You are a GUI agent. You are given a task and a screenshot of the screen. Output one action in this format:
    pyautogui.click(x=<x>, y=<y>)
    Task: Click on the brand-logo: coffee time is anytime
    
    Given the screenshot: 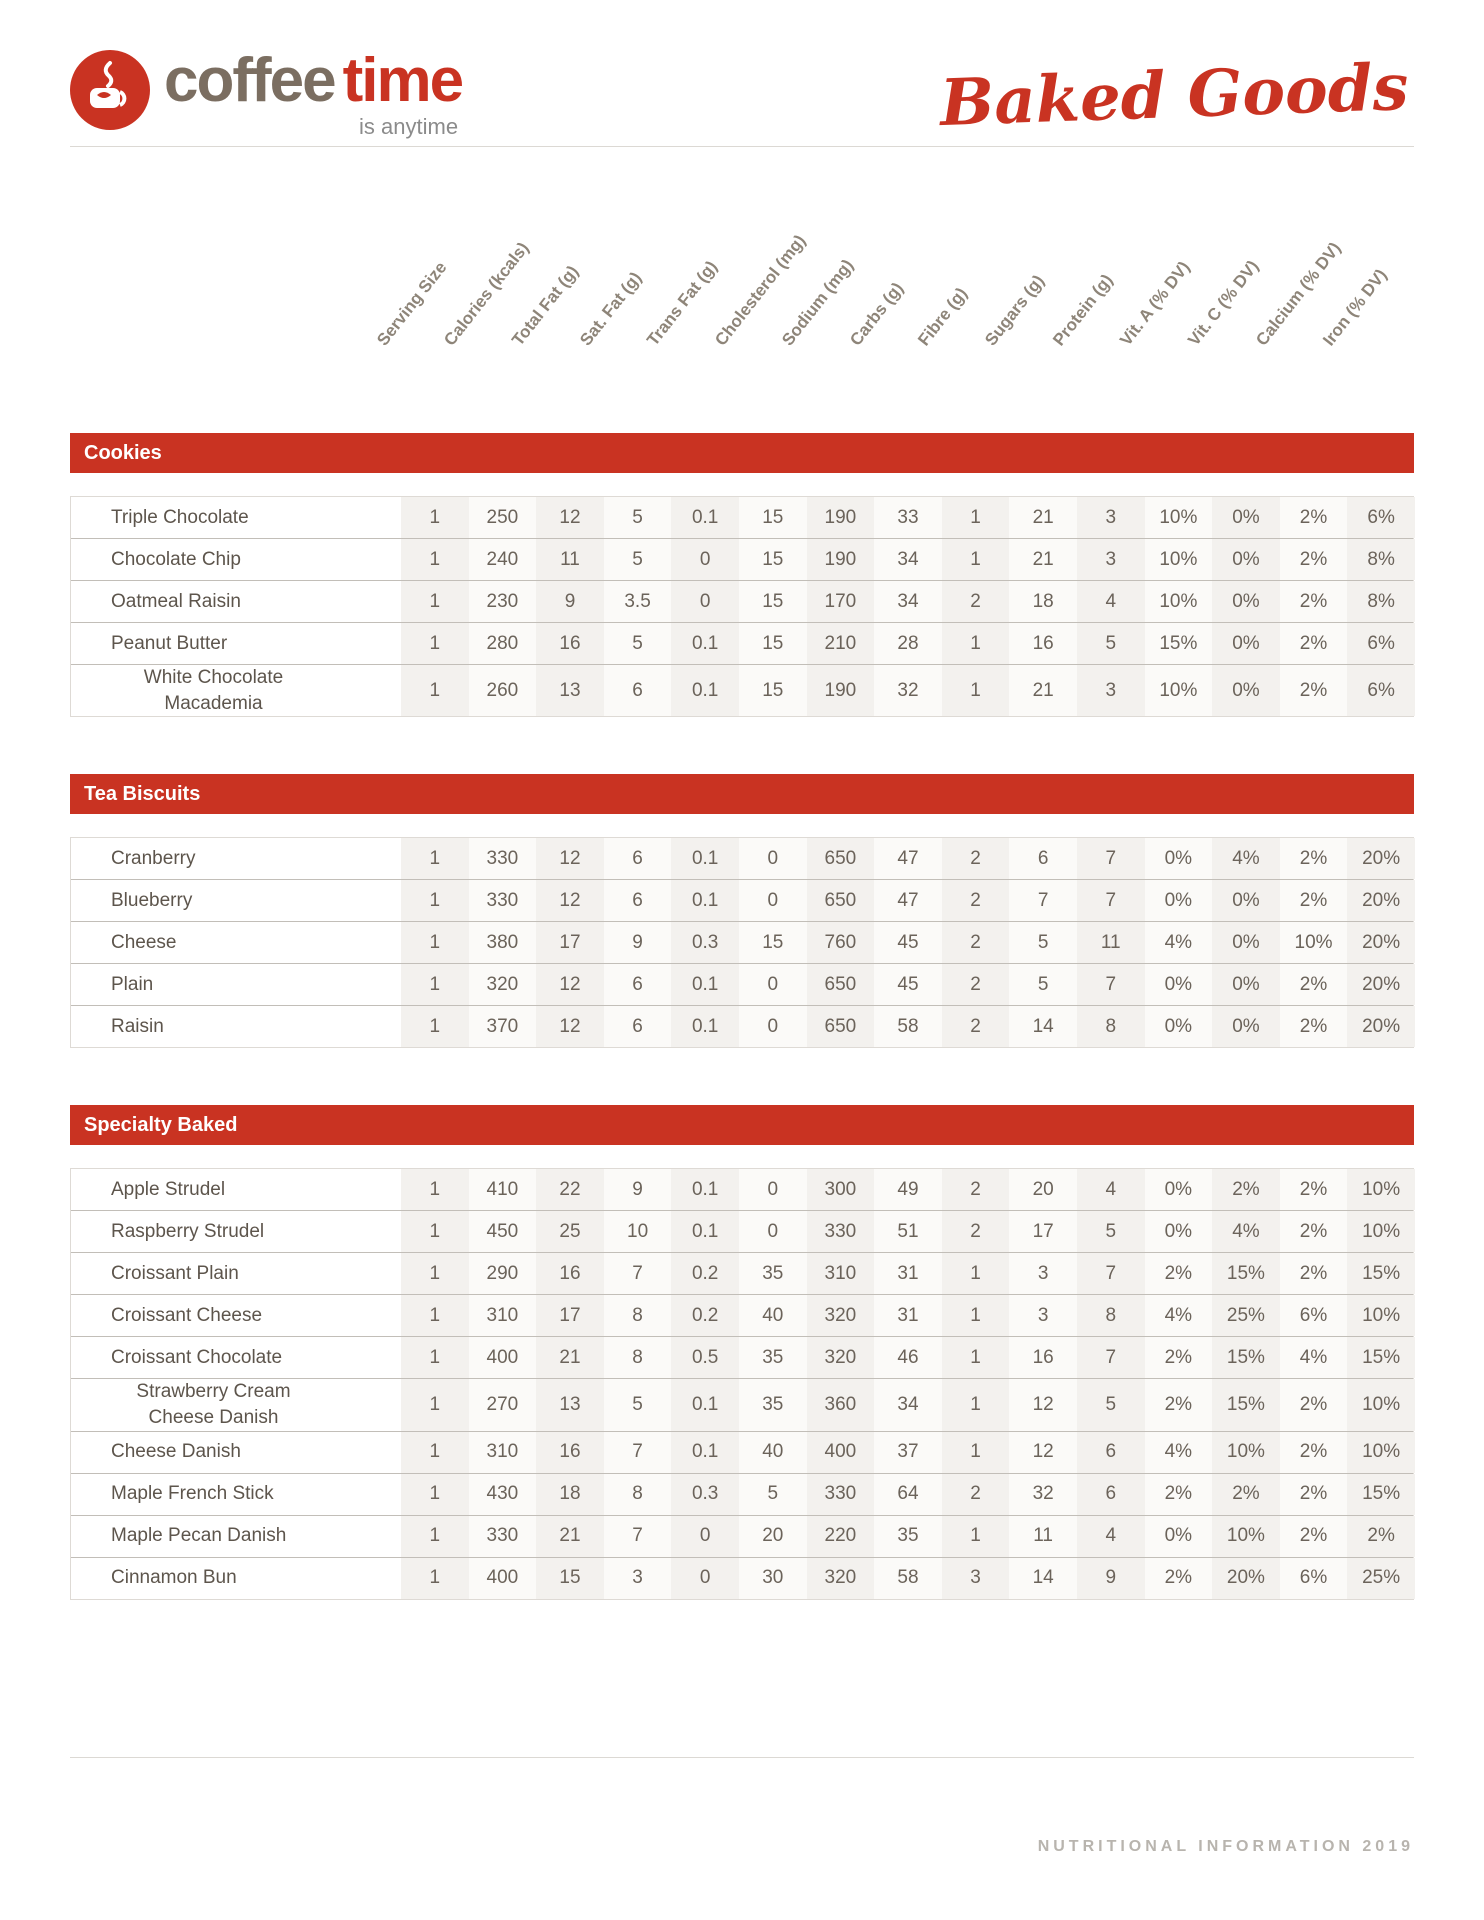 What is the action you would take?
    pyautogui.click(x=267, y=95)
    